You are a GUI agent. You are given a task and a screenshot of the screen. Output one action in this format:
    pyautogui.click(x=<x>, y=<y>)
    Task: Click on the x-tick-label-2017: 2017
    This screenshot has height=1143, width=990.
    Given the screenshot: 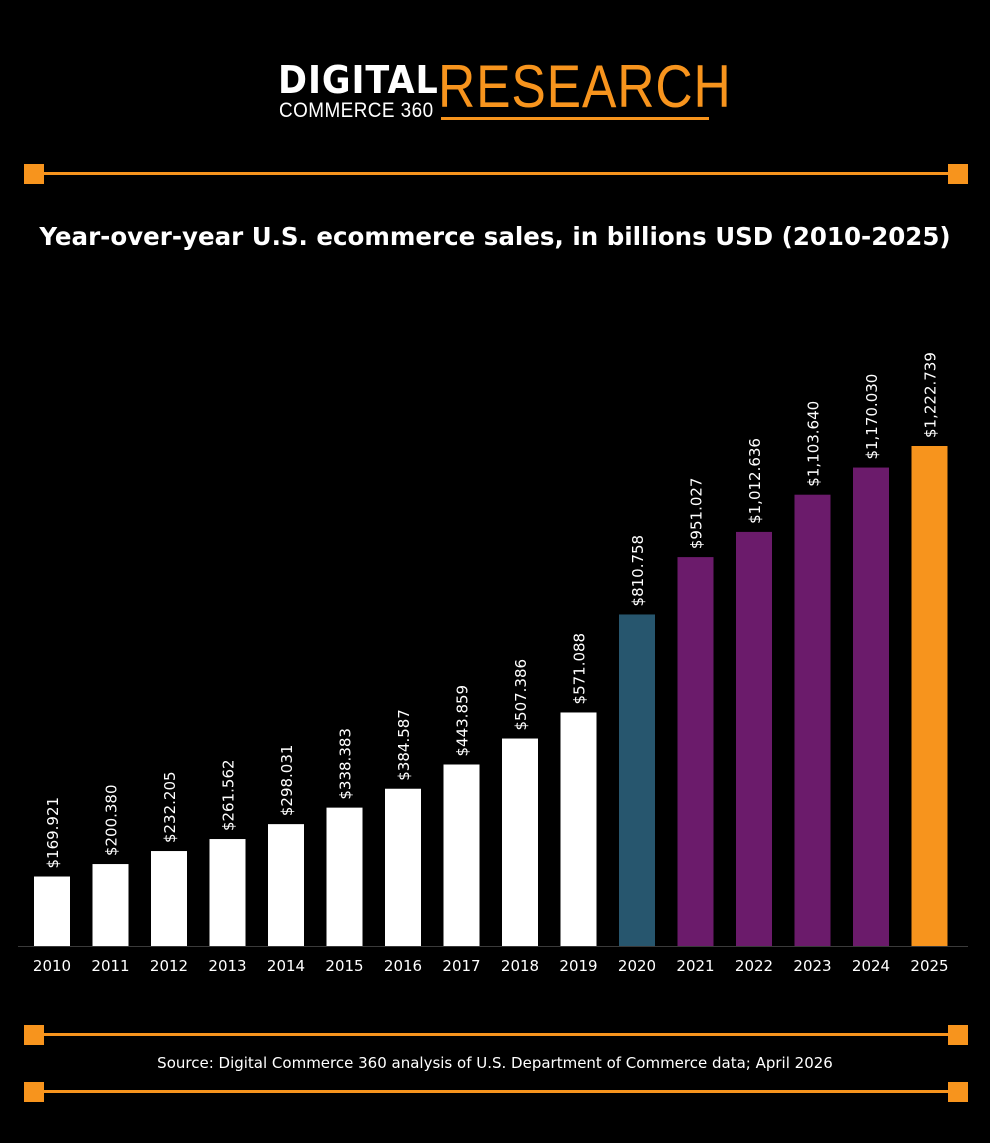 What is the action you would take?
    pyautogui.click(x=461, y=966)
    